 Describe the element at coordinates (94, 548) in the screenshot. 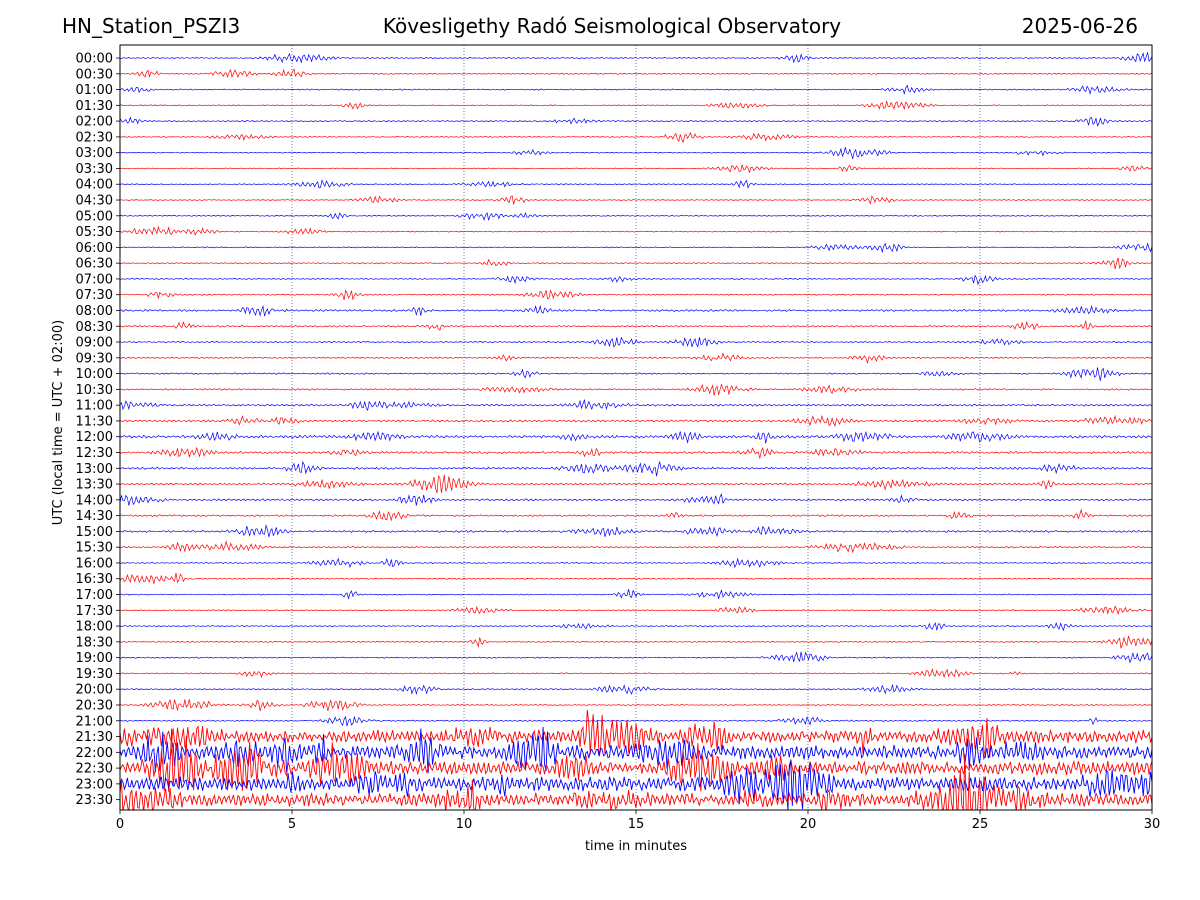

I see `y-tick-label: 15:30` at that location.